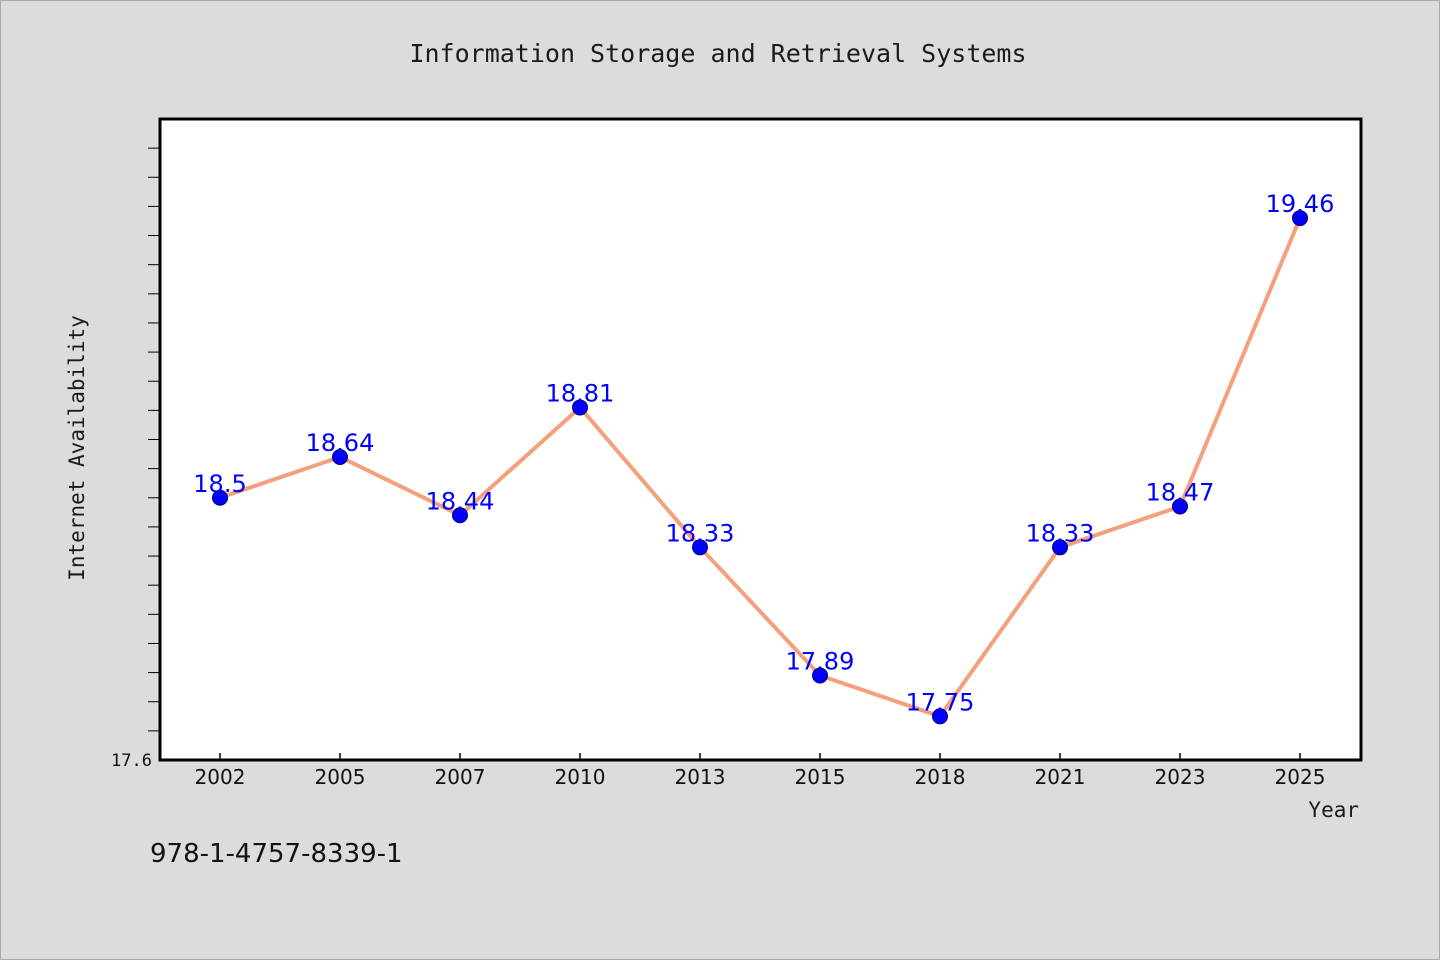 This screenshot has width=1440, height=960. Describe the element at coordinates (154, 439) in the screenshot. I see `y-axis-ticks` at that location.